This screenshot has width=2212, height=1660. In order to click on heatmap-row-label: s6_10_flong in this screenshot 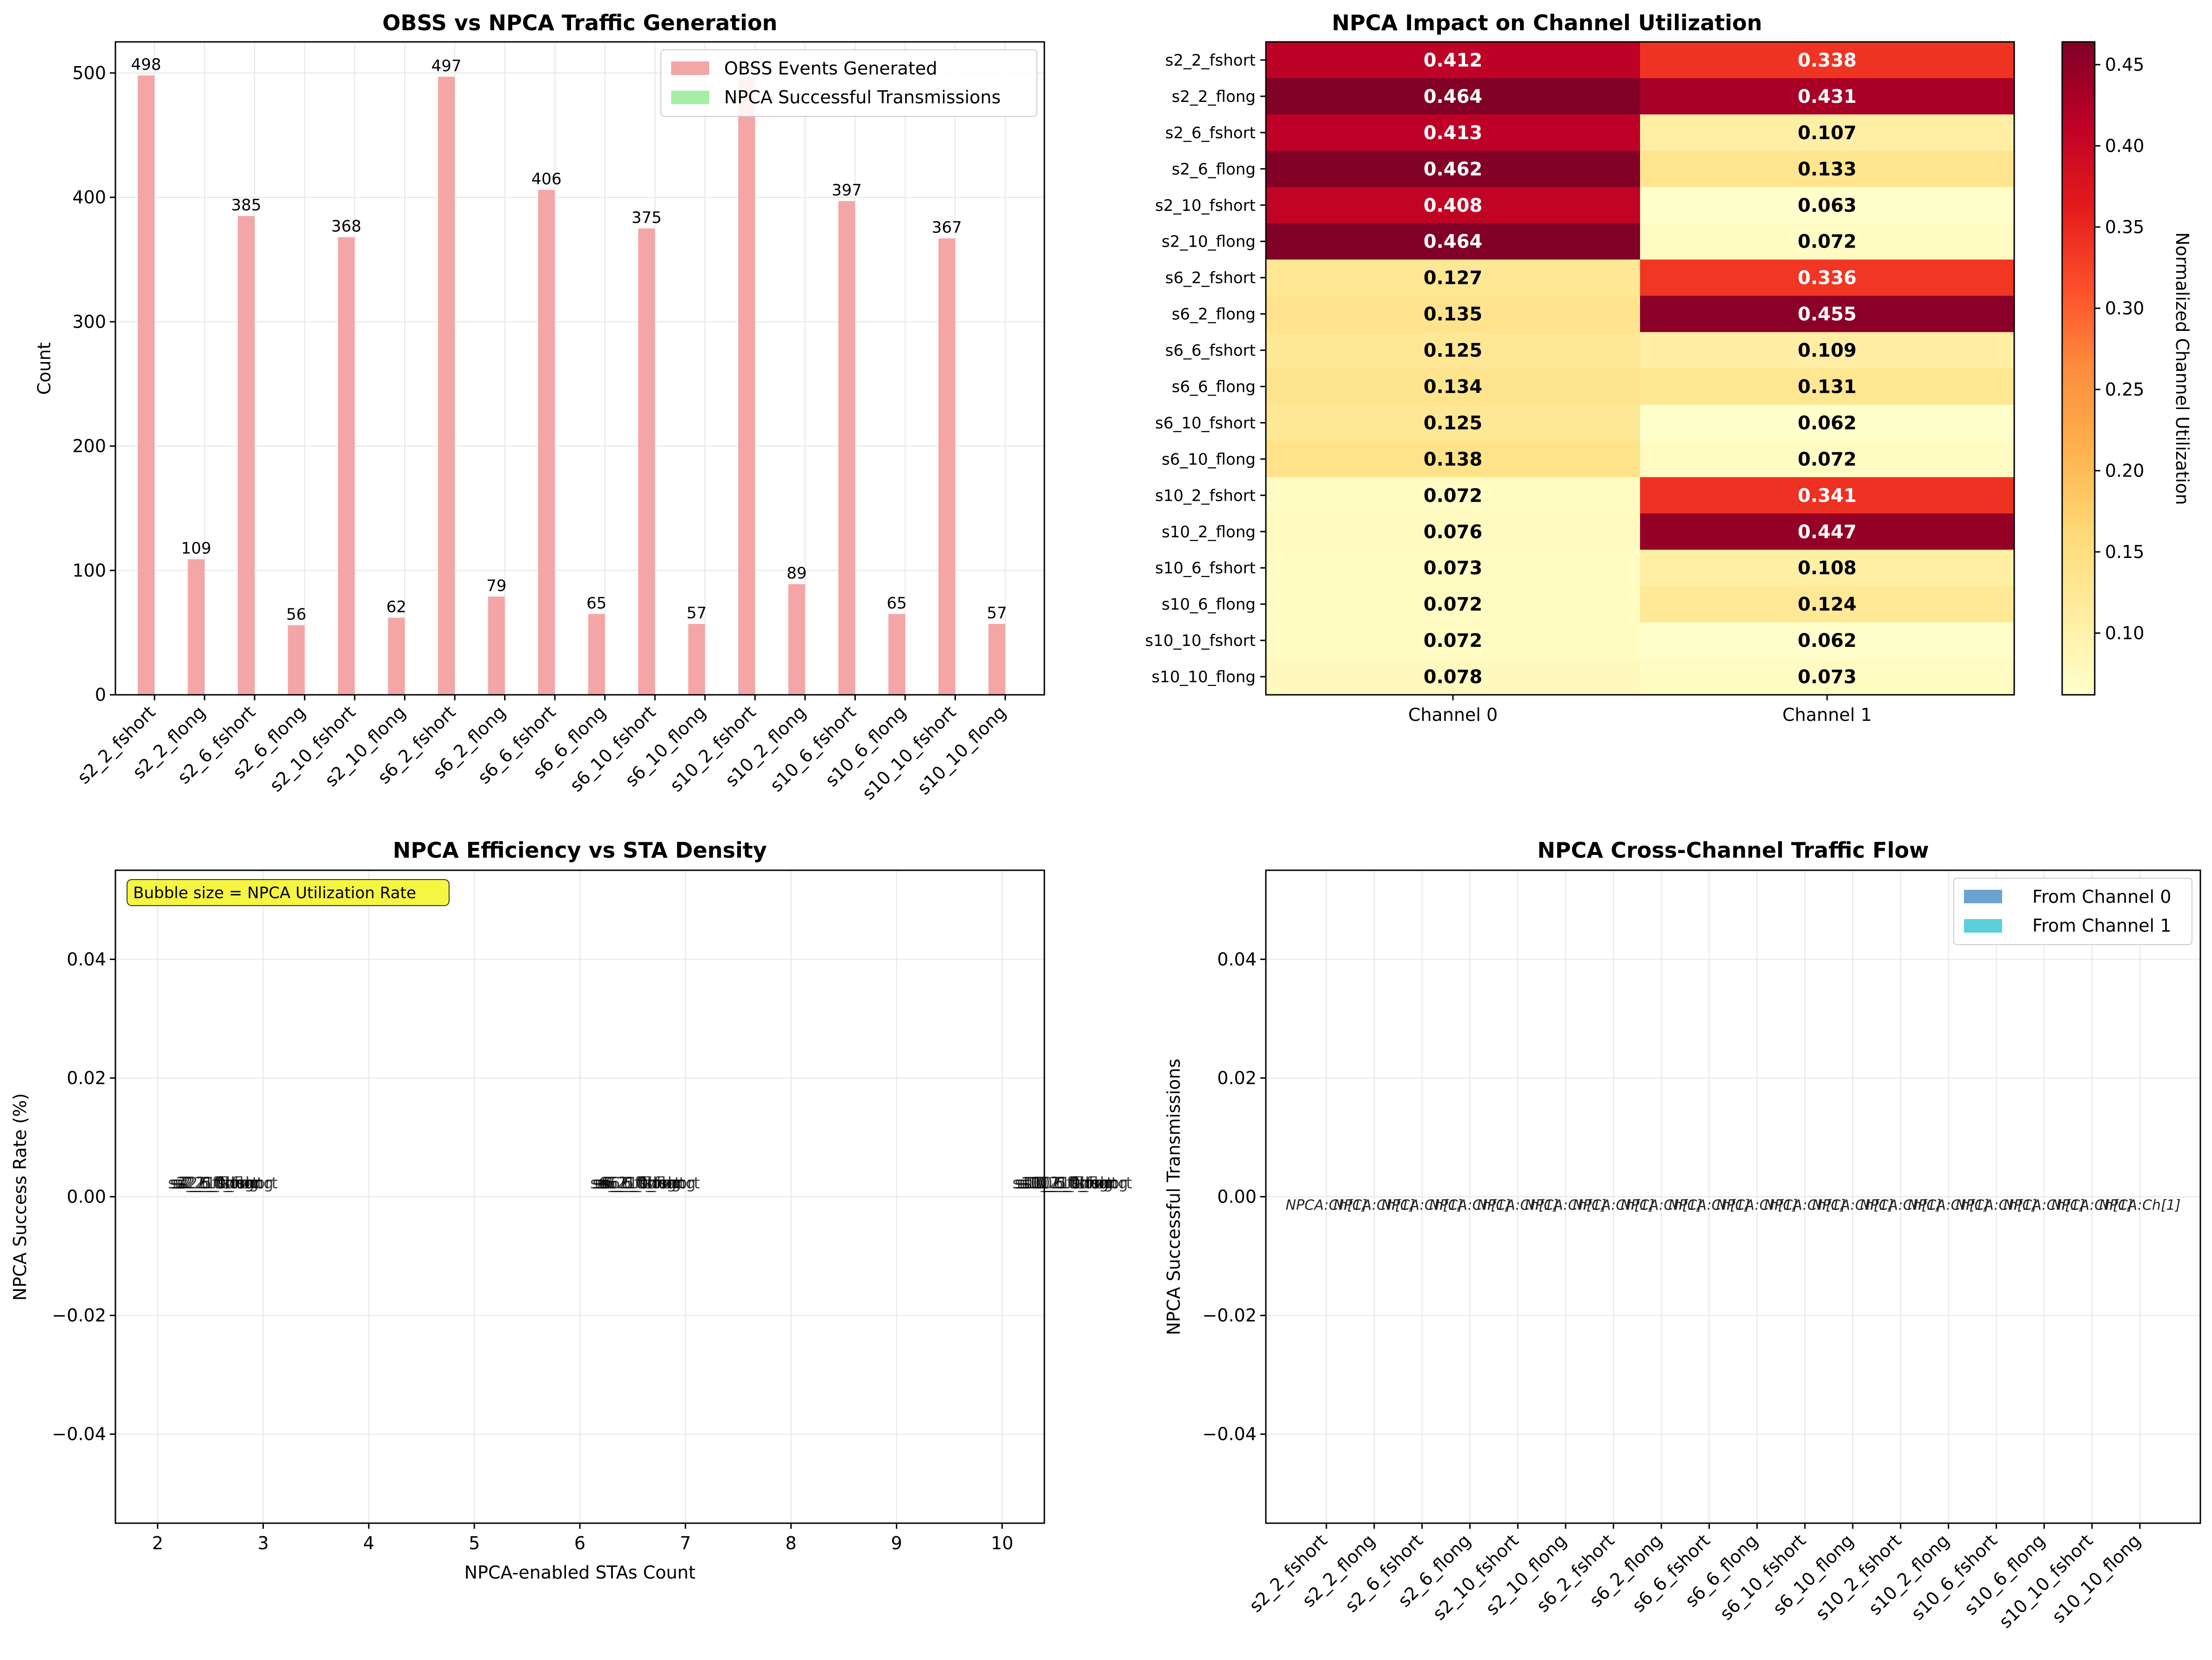, I will do `click(1209, 460)`.